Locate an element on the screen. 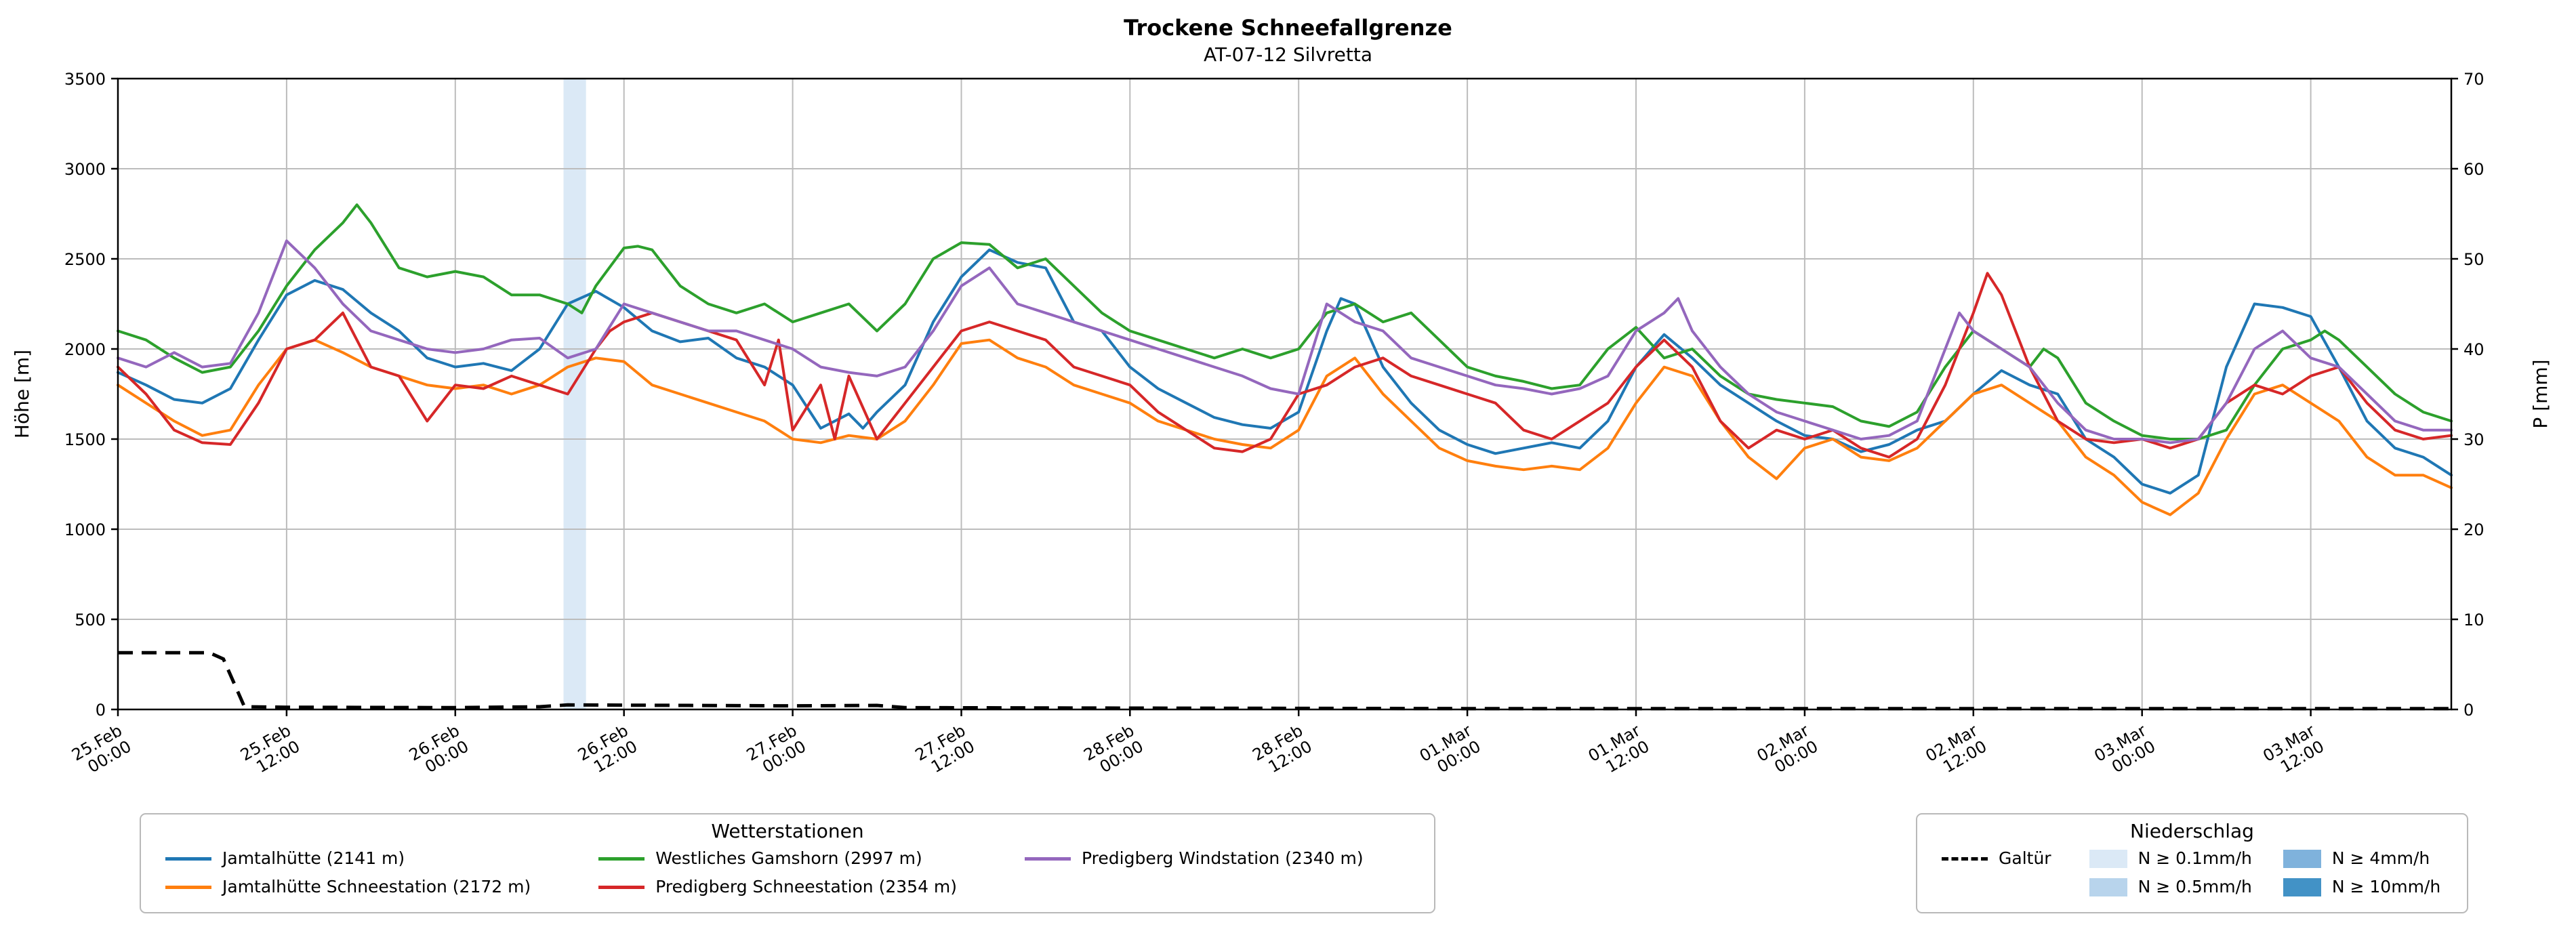 The image size is (2576, 929). legend-entry-precip-2: N ≥ 4mm/h is located at coordinates (2361, 858).